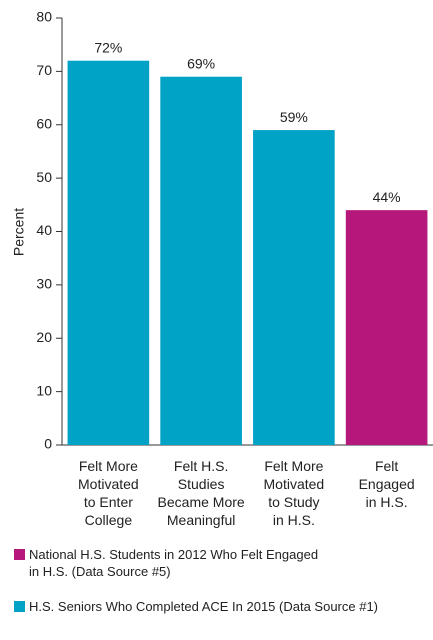 The width and height of the screenshot is (433, 640). I want to click on y-tick-label: 80, so click(44, 17).